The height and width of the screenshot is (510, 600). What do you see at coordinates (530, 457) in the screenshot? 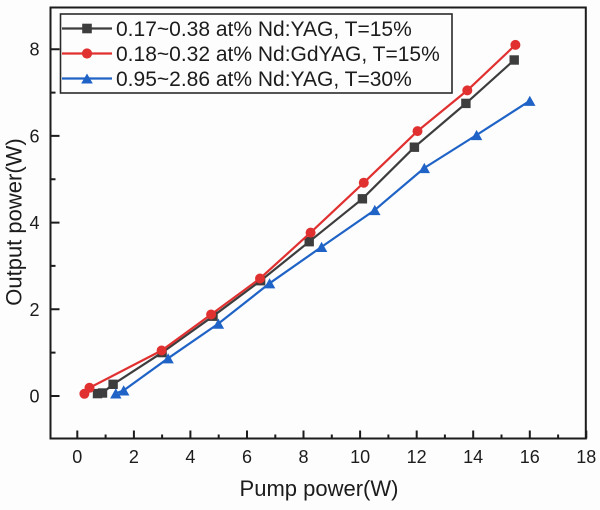
I see `svg-text: 16` at bounding box center [530, 457].